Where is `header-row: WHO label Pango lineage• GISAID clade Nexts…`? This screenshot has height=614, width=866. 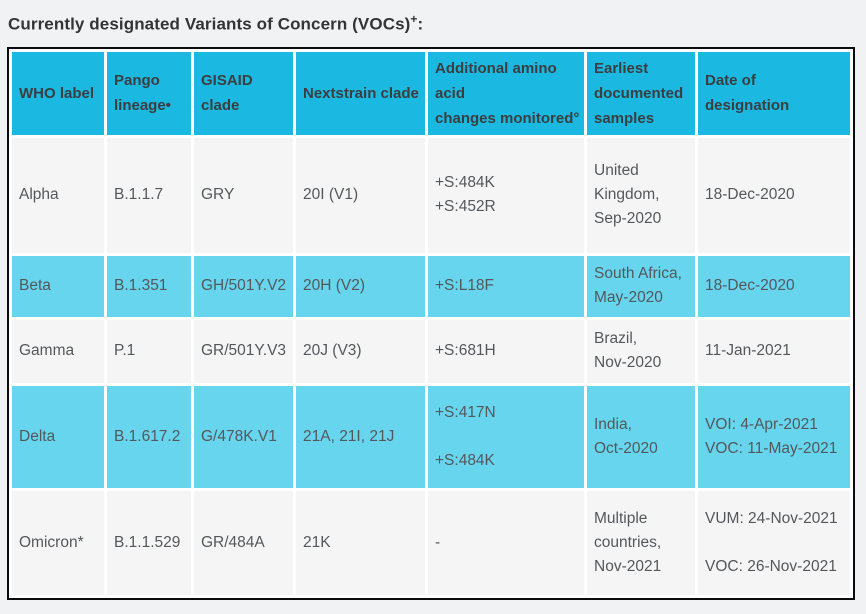
header-row: WHO label Pango lineage• GISAID clade Nexts… is located at coordinates (431, 93).